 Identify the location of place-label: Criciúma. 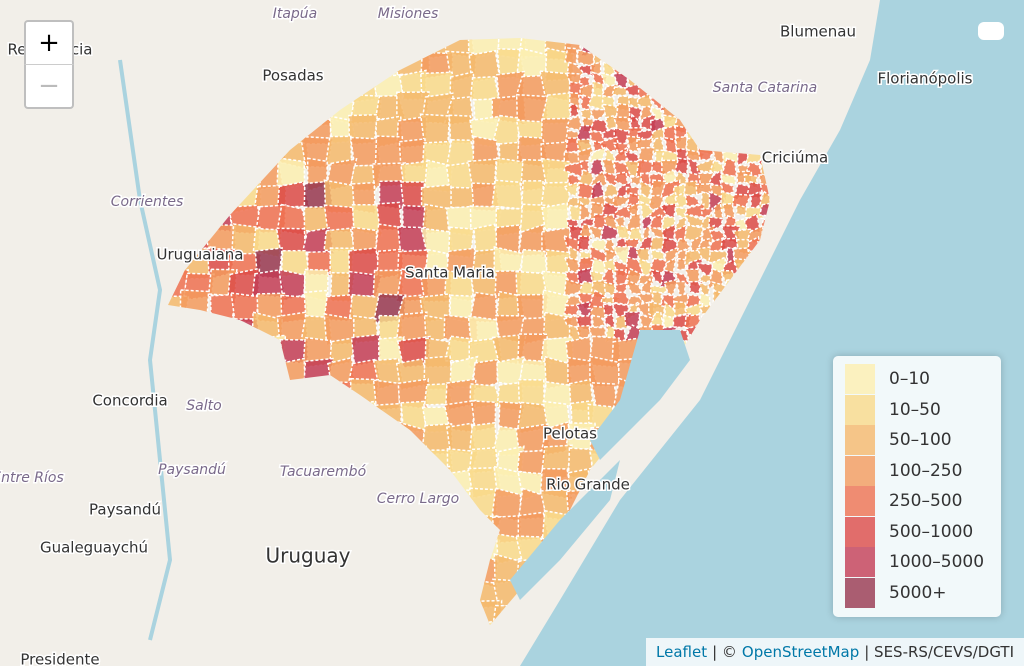
(795, 158).